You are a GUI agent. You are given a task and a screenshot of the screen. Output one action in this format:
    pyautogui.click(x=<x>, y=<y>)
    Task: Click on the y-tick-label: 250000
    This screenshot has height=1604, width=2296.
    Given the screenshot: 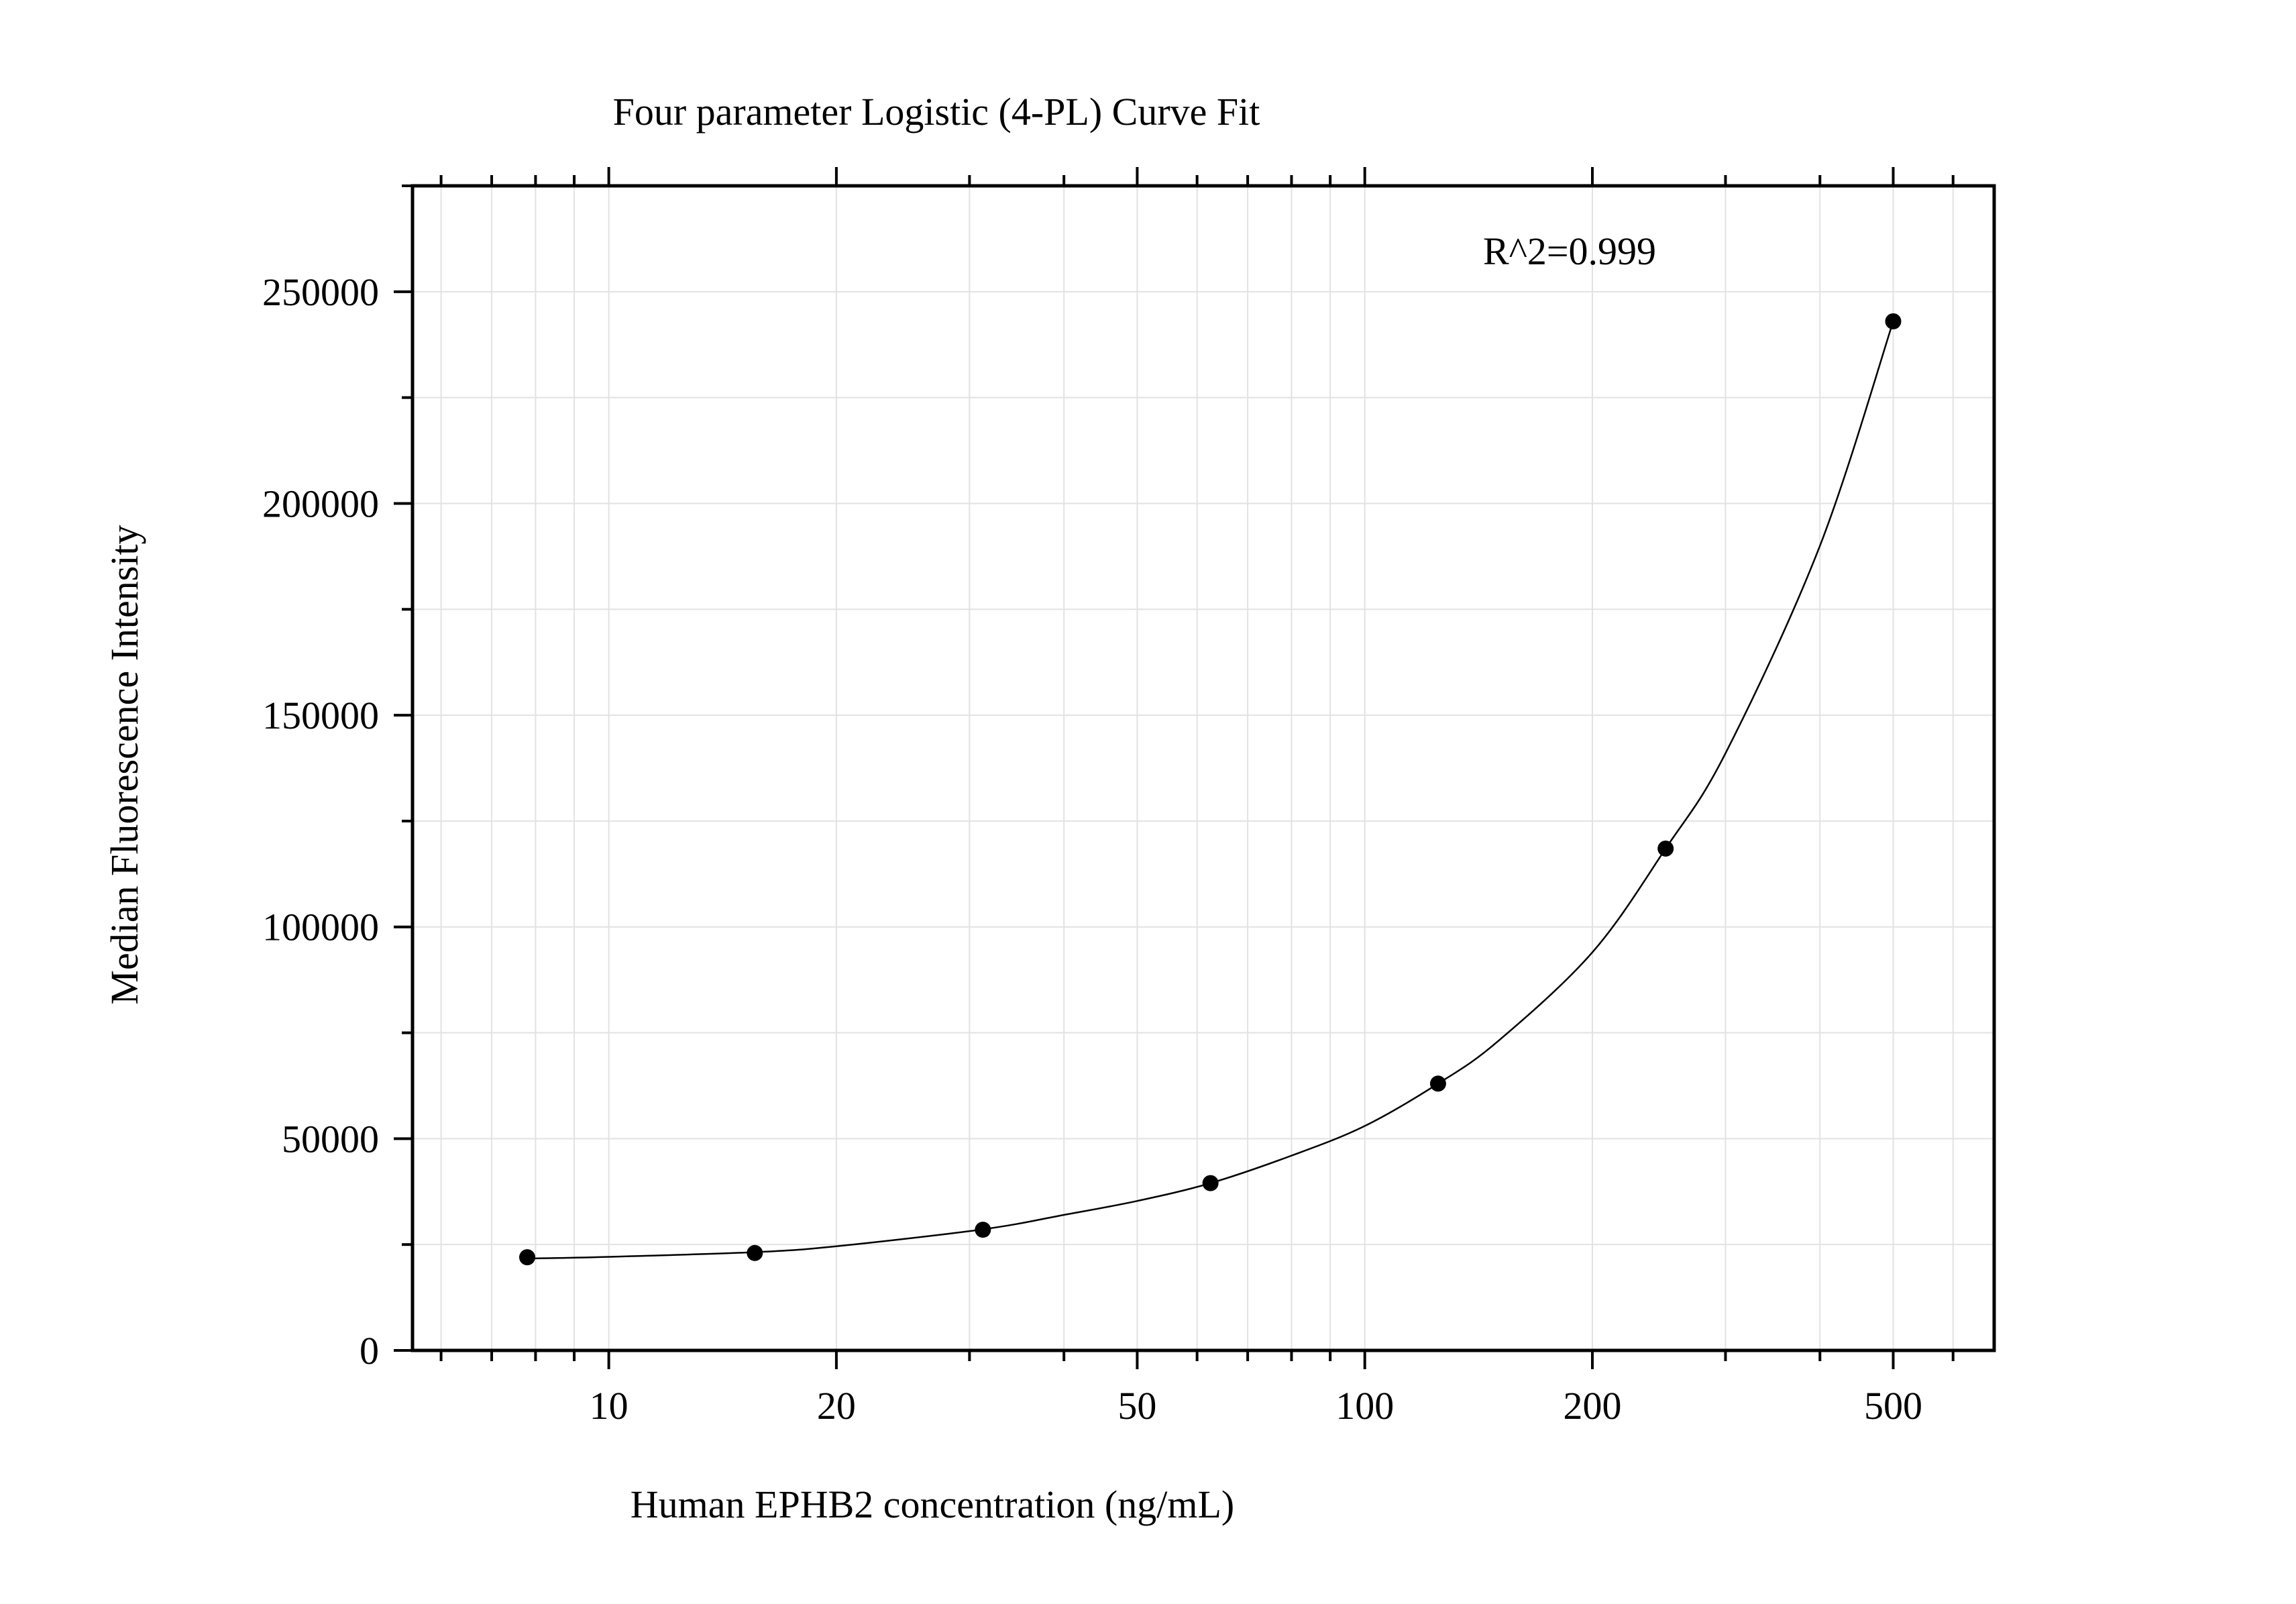 What is the action you would take?
    pyautogui.click(x=320, y=292)
    